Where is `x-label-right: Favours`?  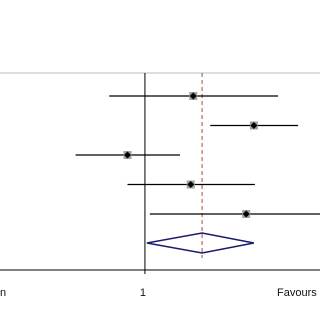 x-label-right: Favours is located at coordinates (297, 293).